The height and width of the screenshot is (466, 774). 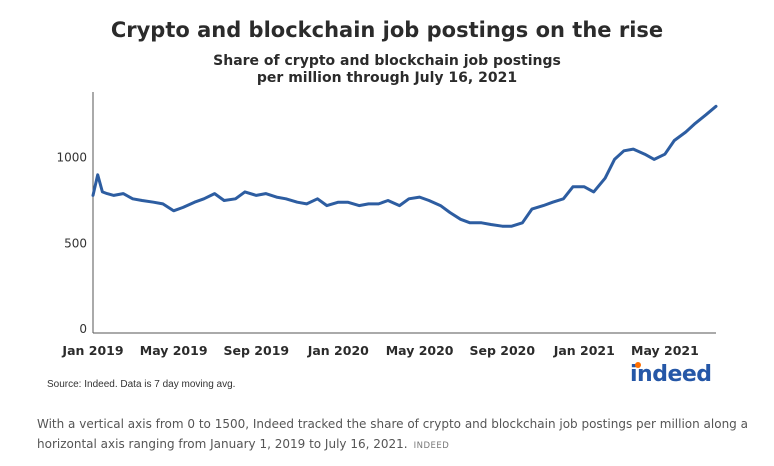 I want to click on x-tick-label: Jan 2021, so click(x=584, y=350).